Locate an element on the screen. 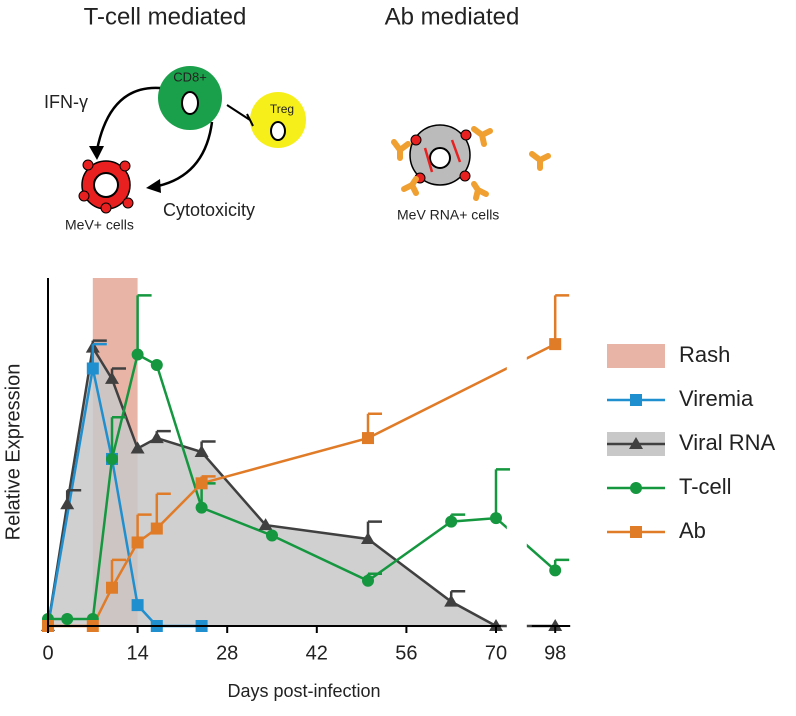 The width and height of the screenshot is (796, 716). label: Treg is located at coordinates (282, 109).